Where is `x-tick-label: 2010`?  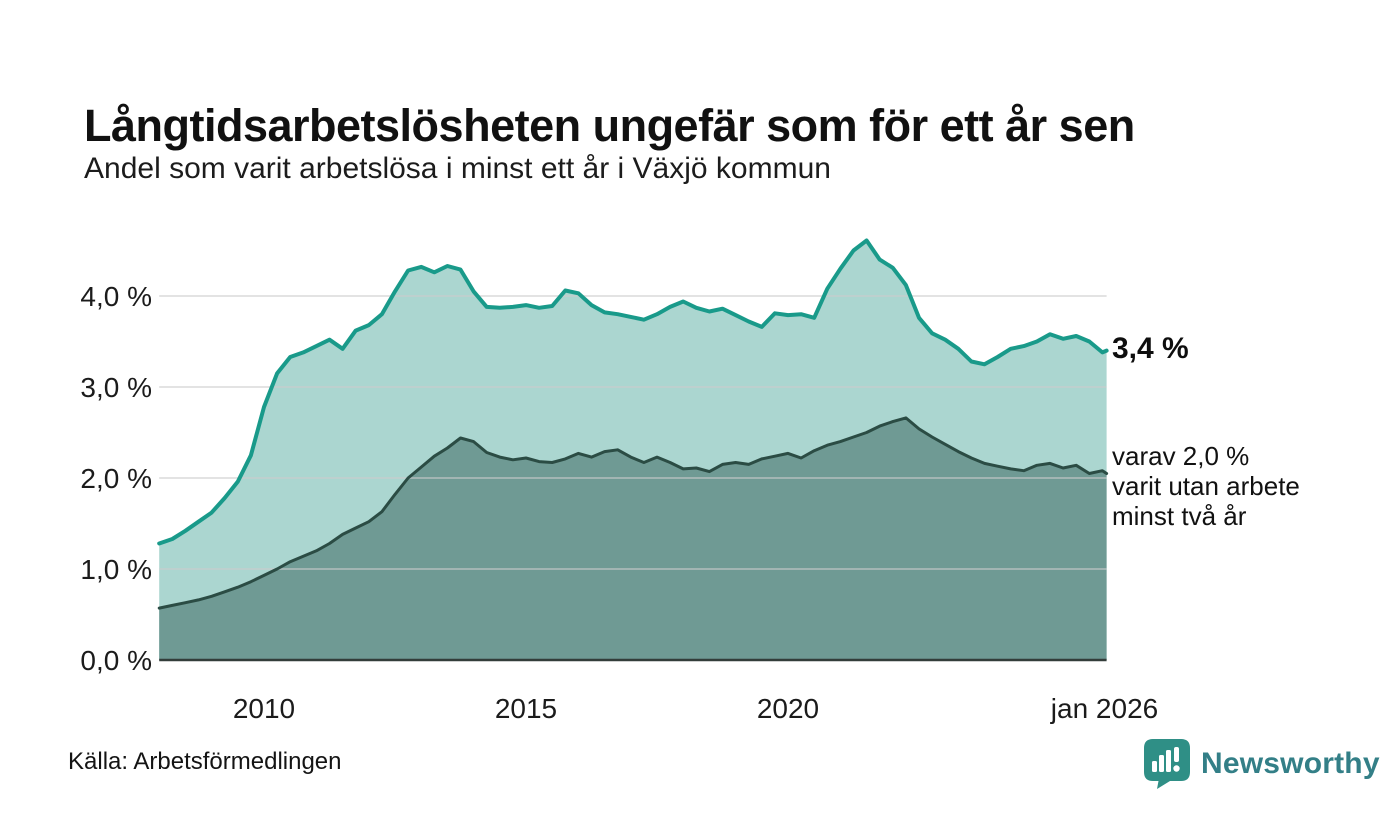 x-tick-label: 2010 is located at coordinates (264, 708).